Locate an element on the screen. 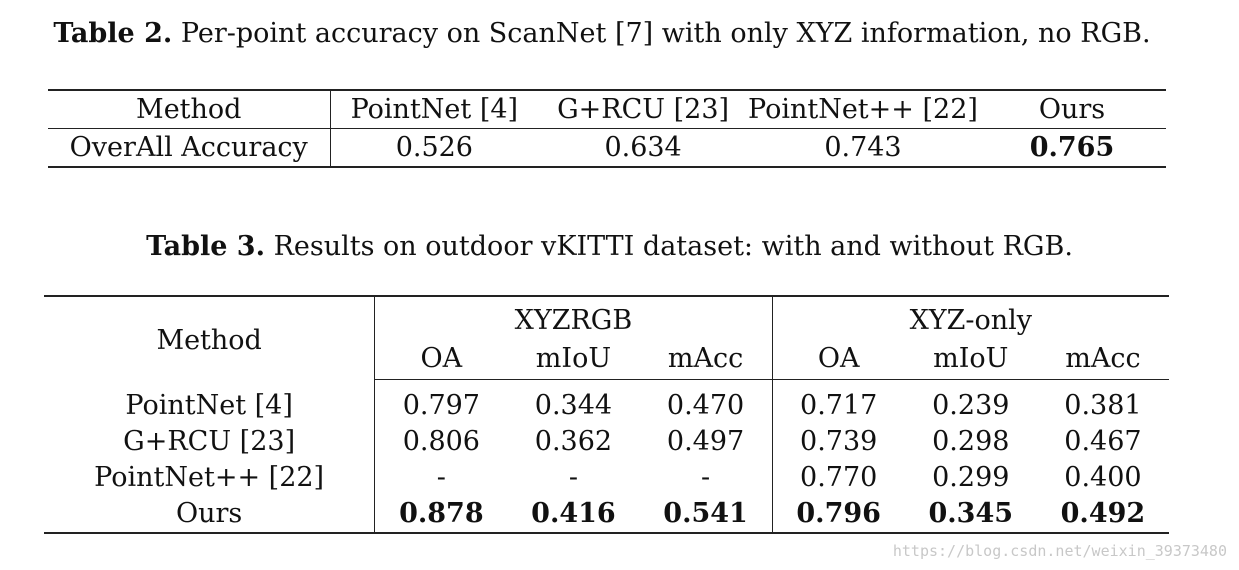 This screenshot has height=570, width=1239. table3-cell-best: 0.796 is located at coordinates (838, 513).